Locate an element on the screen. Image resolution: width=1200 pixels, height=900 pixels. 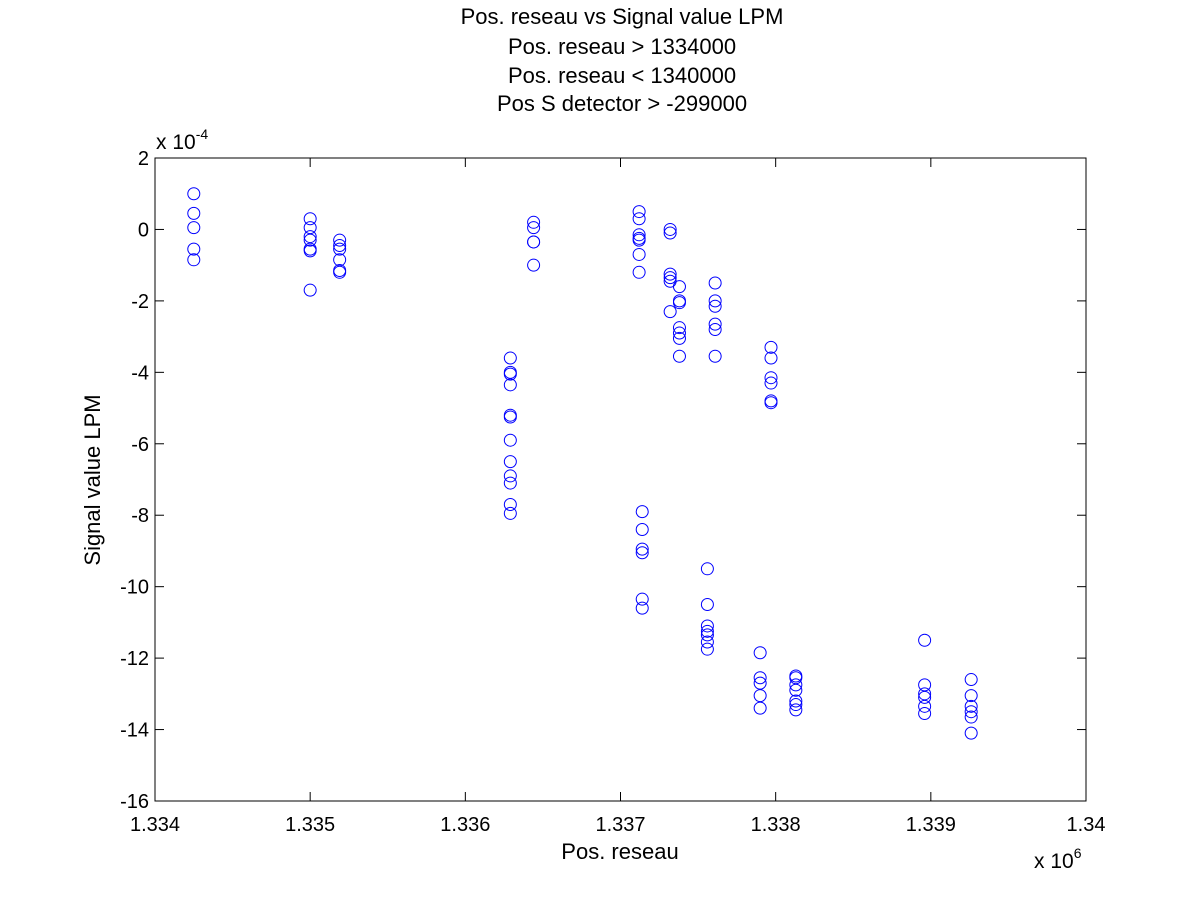
chart-title-line-3: Pos. reseau < 1340000 is located at coordinates (622, 75).